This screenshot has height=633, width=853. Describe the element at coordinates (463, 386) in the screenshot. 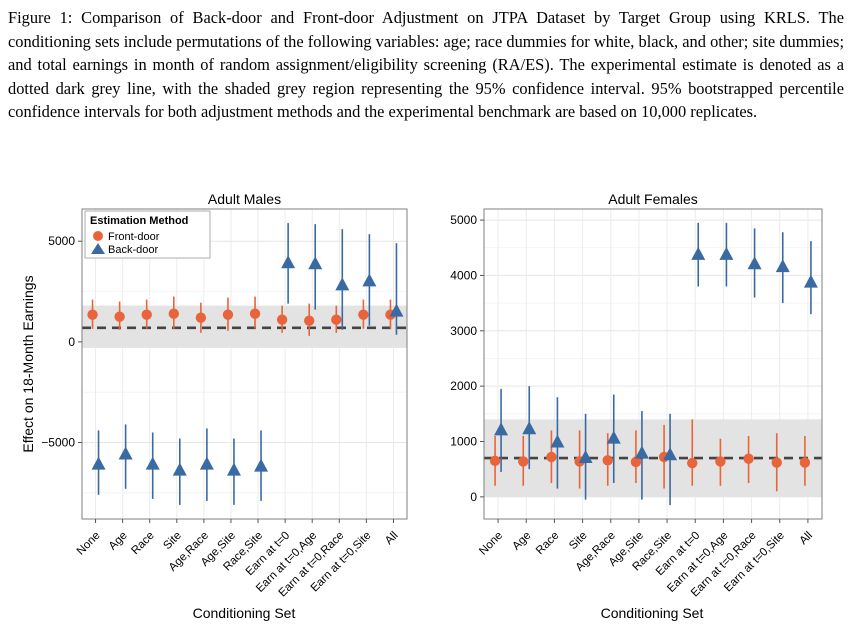

I see `y-tick-label: 2000` at that location.